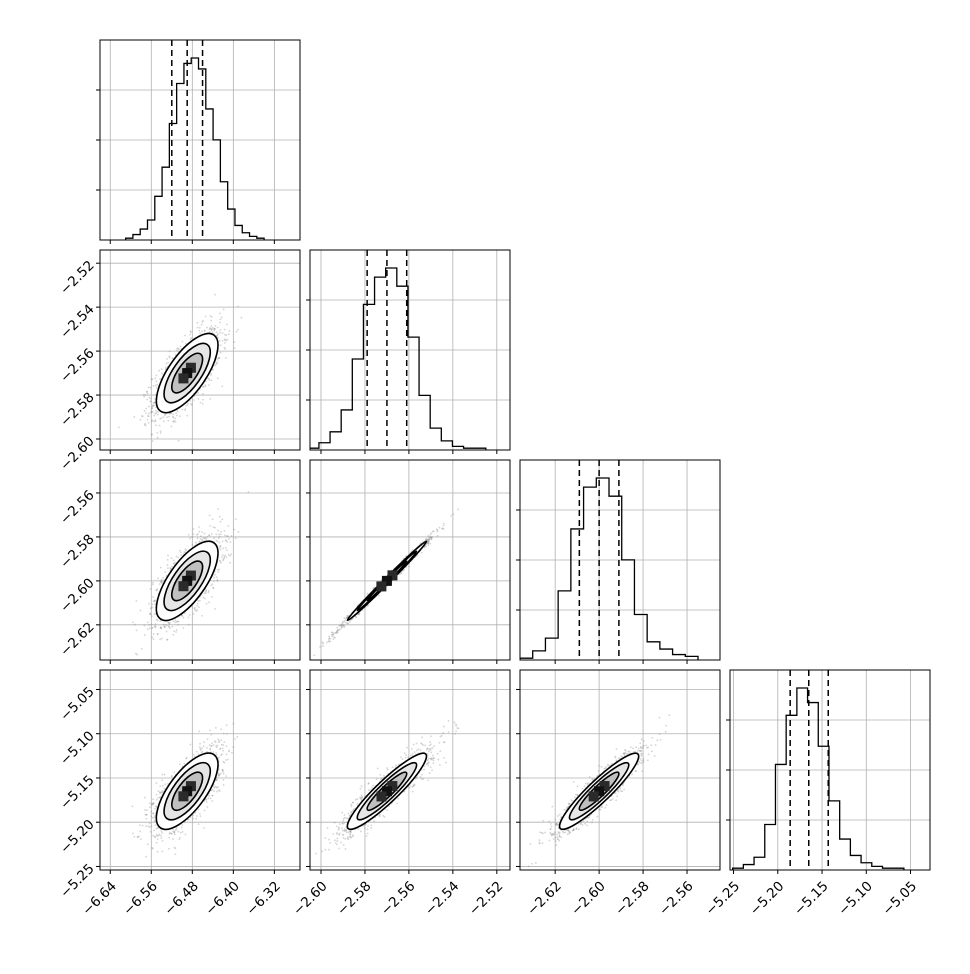 This screenshot has height=974, width=970. What do you see at coordinates (183, 586) in the screenshot?
I see `density-peak` at bounding box center [183, 586].